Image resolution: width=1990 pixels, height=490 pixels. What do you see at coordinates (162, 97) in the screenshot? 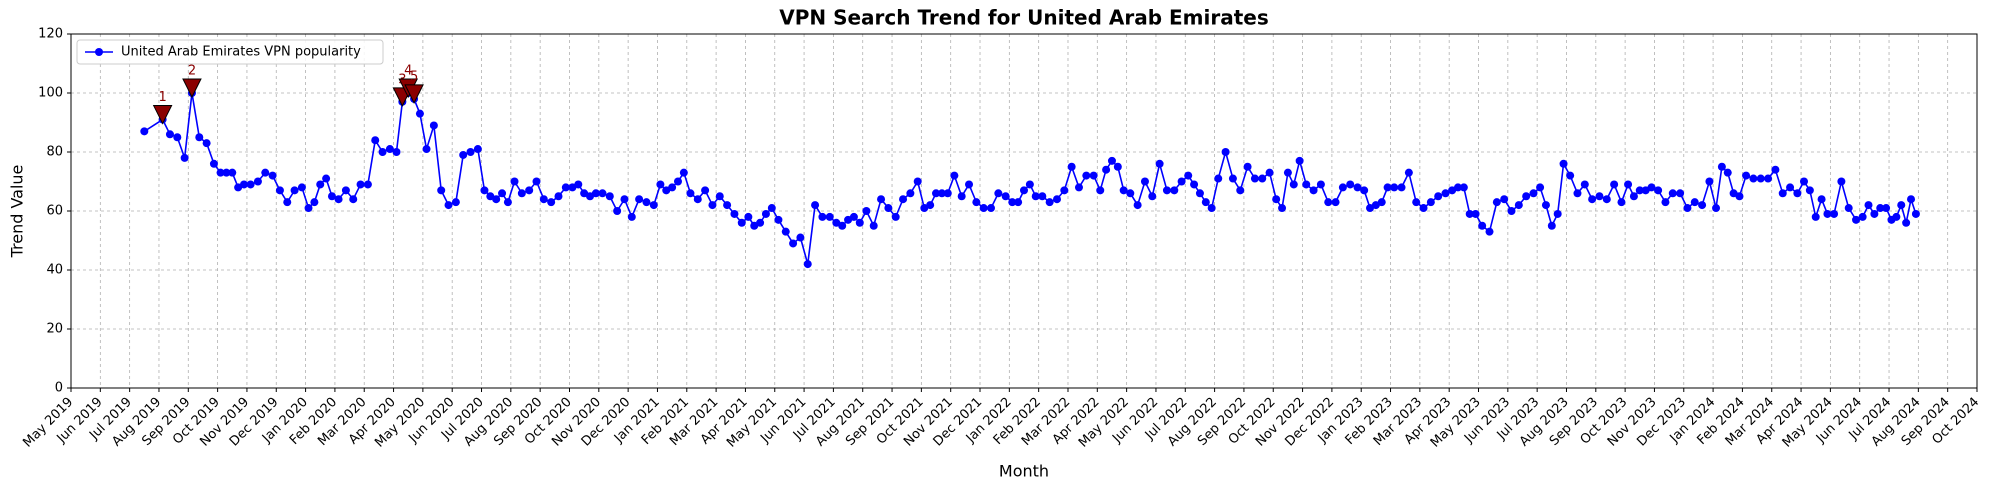
I see `annotation-label: 1` at bounding box center [162, 97].